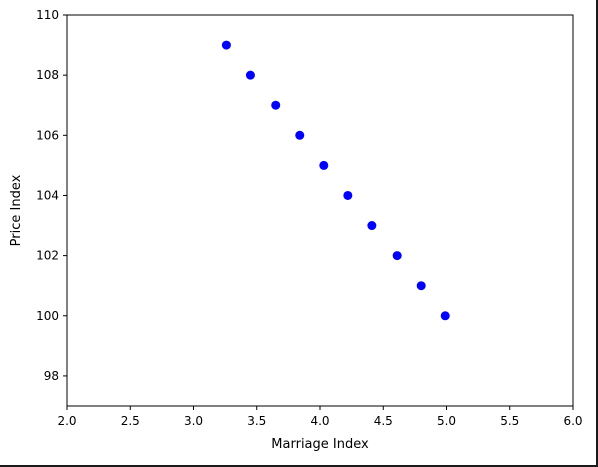 Image resolution: width=598 pixels, height=467 pixels. I want to click on y-tick-label: 98, so click(51, 376).